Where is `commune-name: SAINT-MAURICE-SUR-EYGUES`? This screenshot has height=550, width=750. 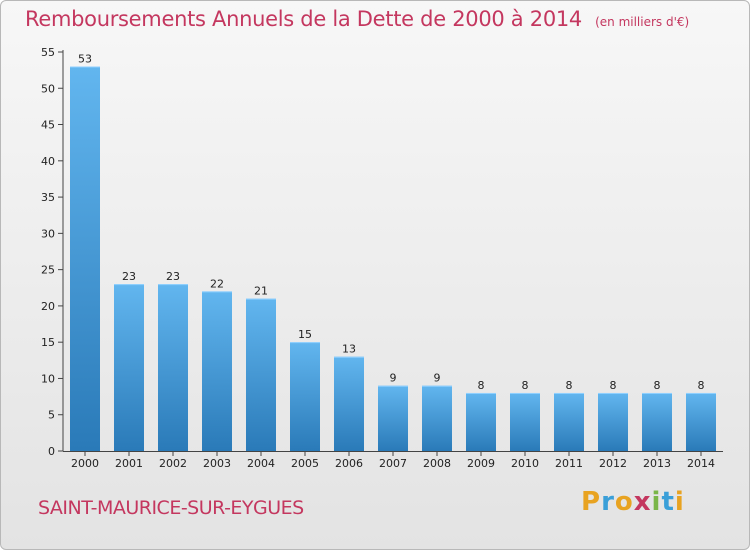 commune-name: SAINT-MAURICE-SUR-EYGUES is located at coordinates (171, 508).